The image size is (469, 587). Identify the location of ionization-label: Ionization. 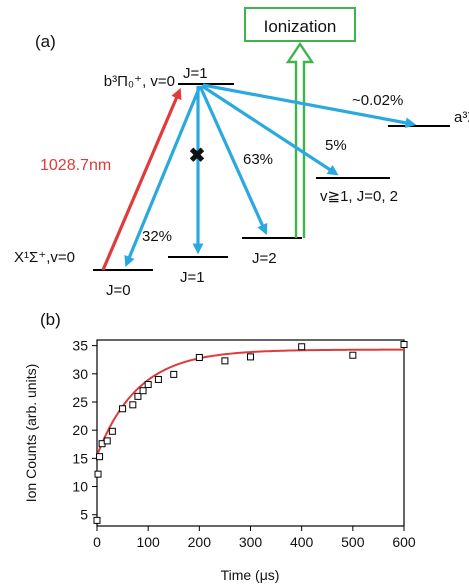
(300, 26).